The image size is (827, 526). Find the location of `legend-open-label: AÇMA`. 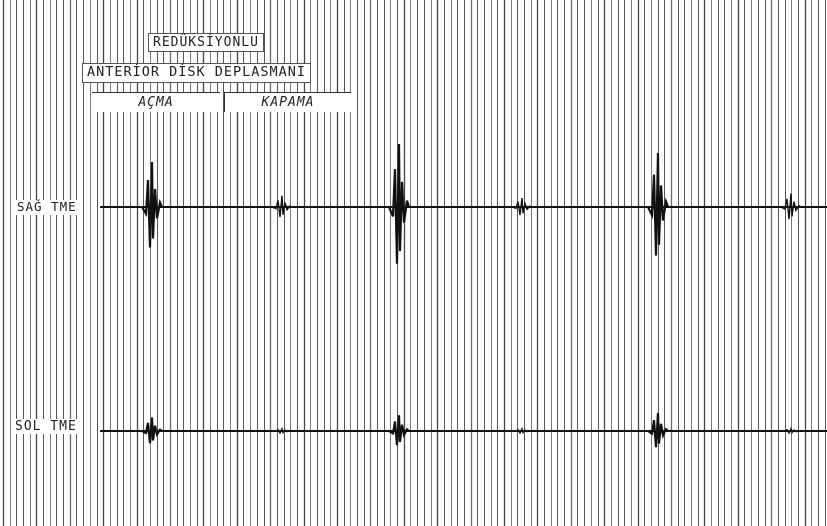

legend-open-label: AÇMA is located at coordinates (156, 102).